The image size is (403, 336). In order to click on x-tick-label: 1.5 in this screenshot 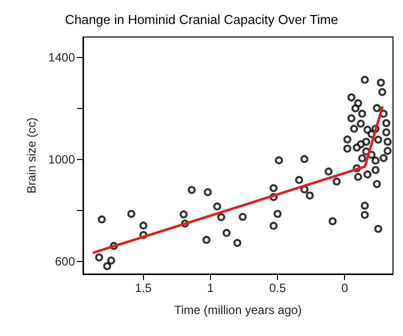, I will do `click(143, 288)`.